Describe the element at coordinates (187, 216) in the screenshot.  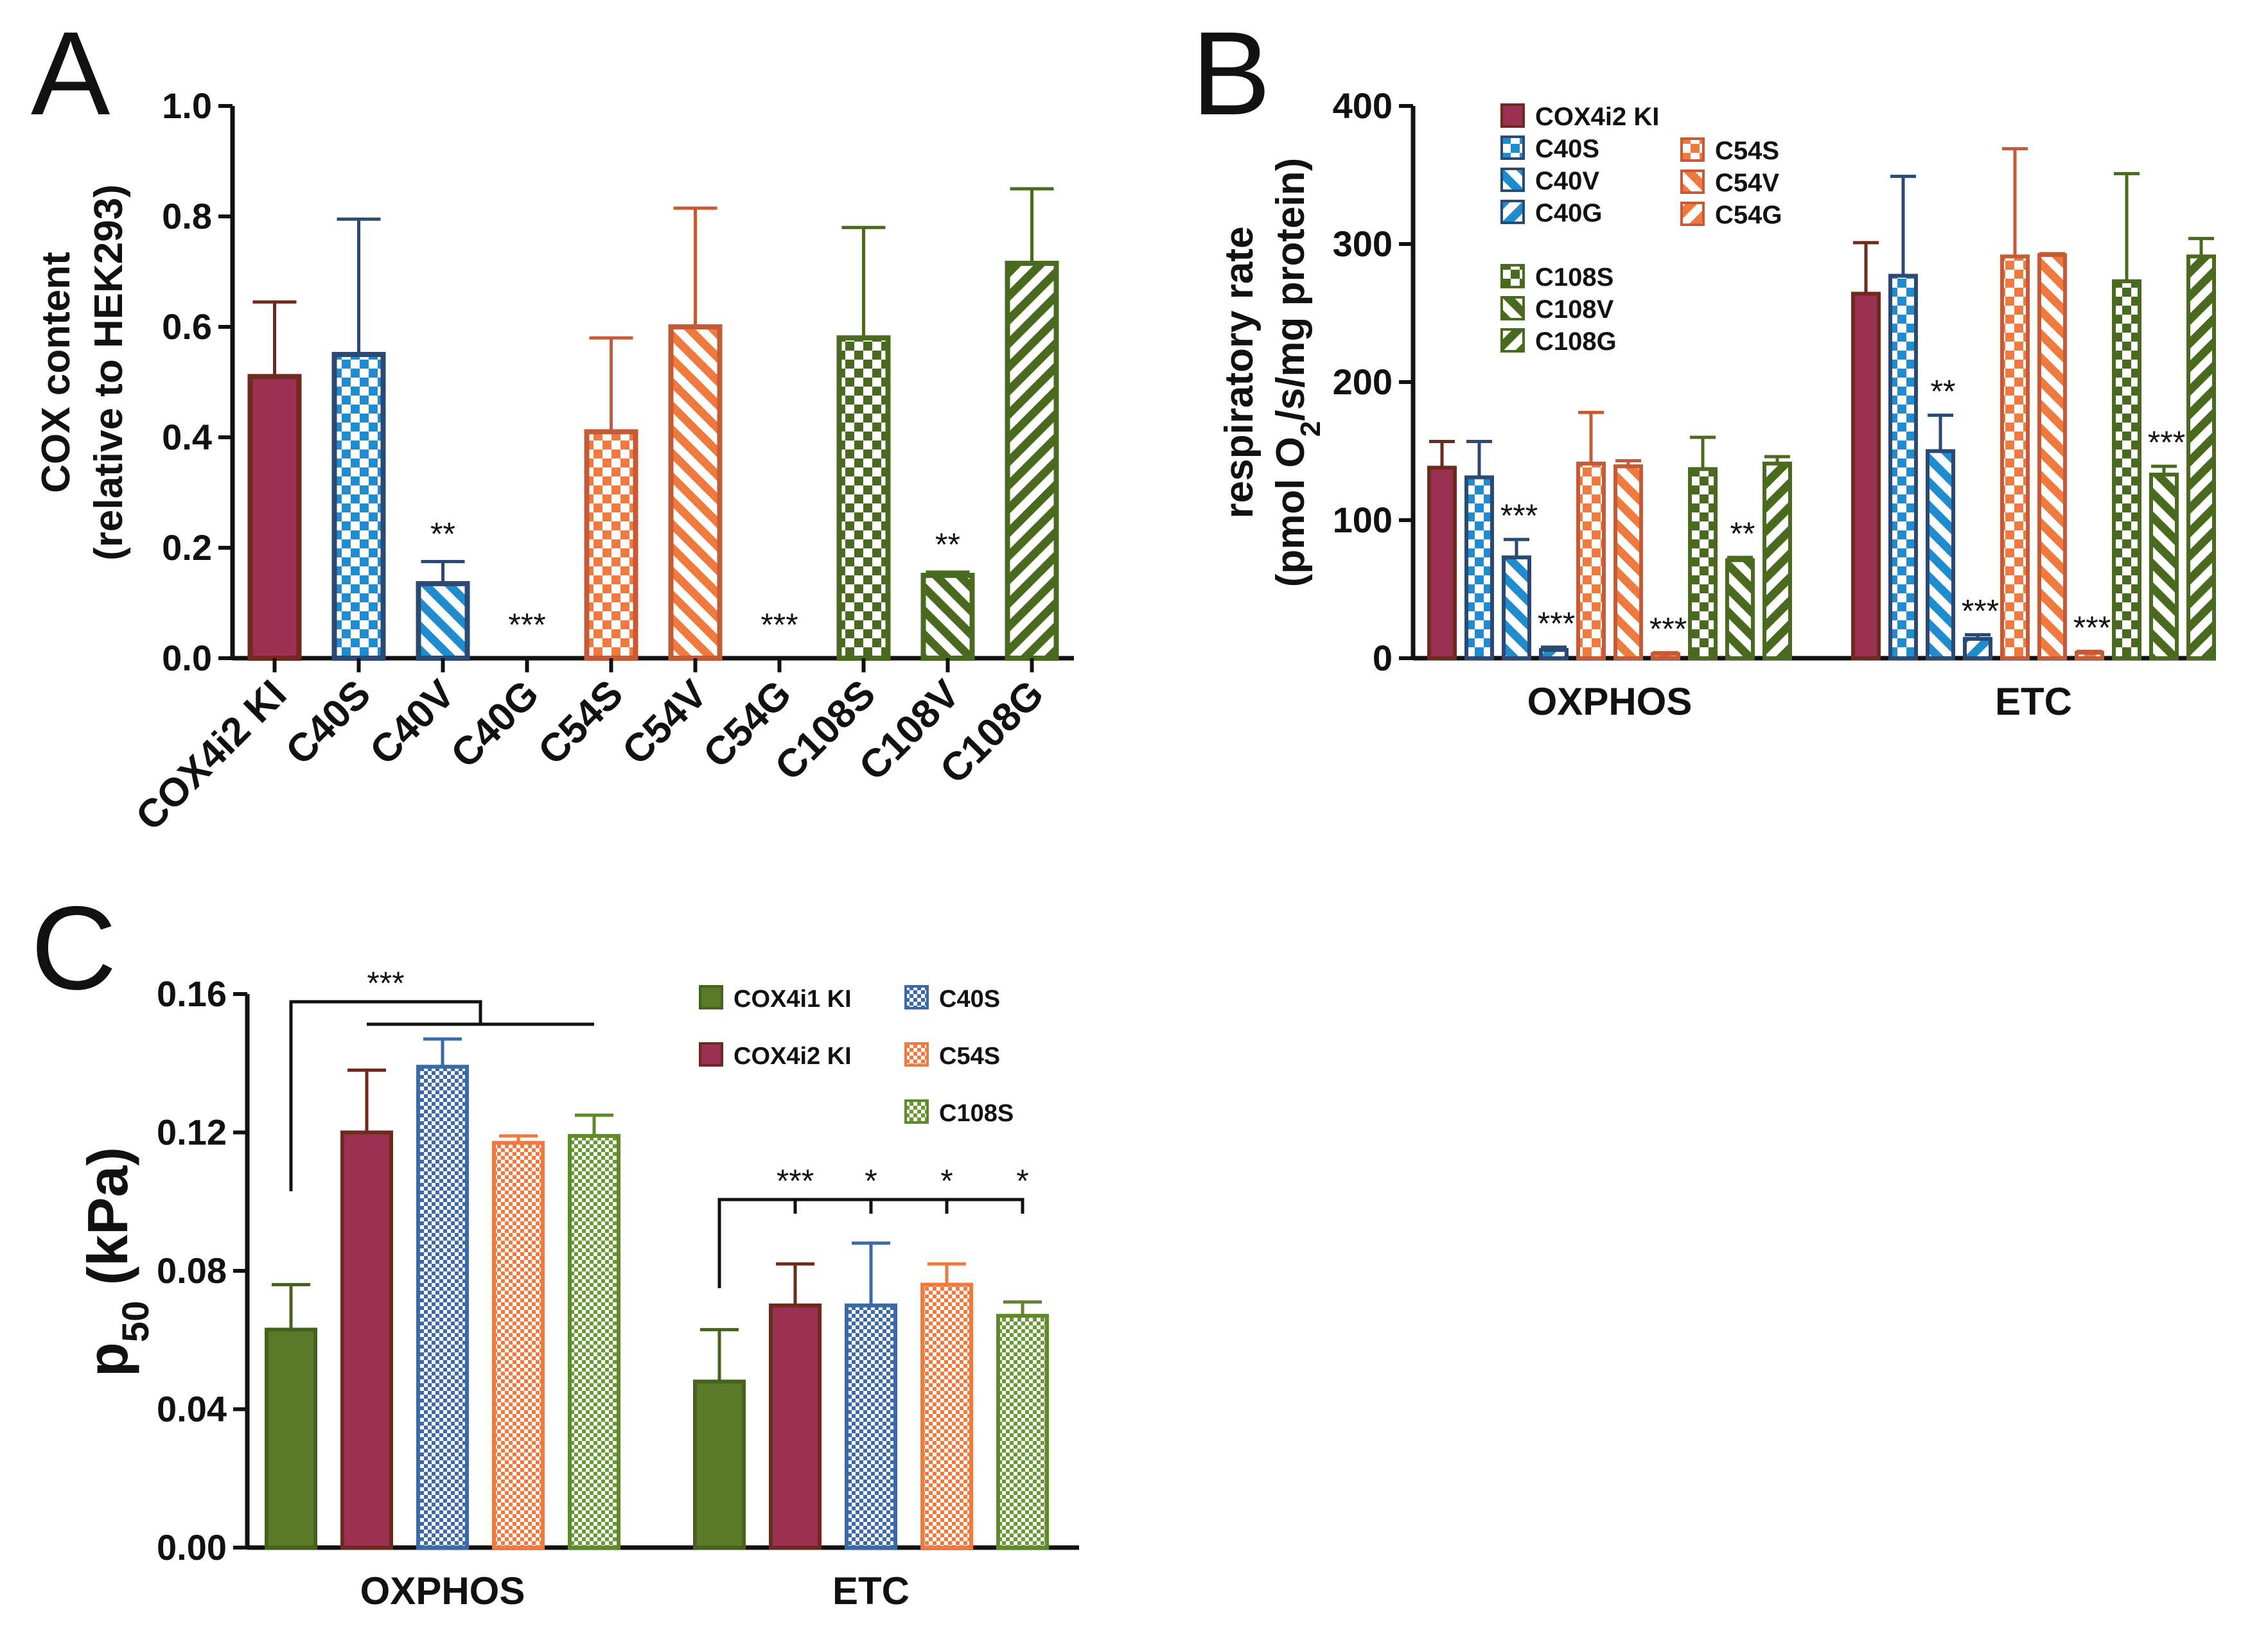
I see `panel-a-ytick-label: 0.8` at that location.